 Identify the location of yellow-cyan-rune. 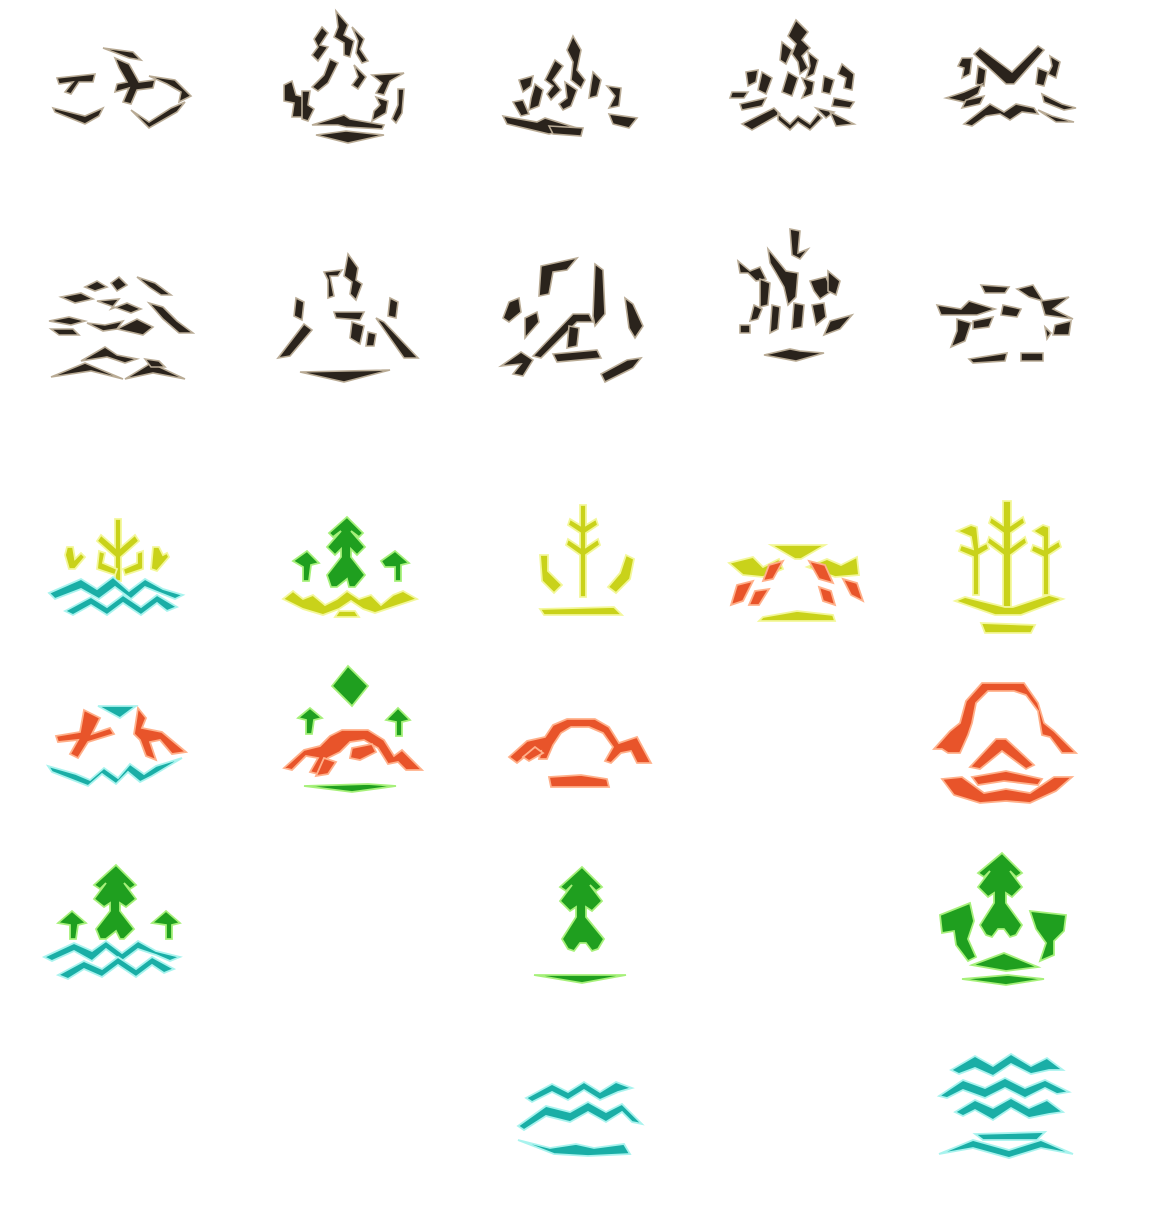
(120, 570).